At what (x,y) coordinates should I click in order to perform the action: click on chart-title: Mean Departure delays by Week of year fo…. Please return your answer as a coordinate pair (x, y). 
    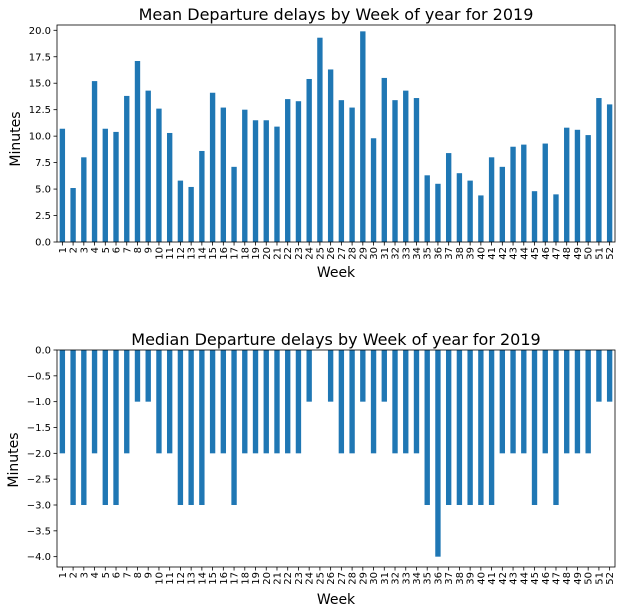
    Looking at the image, I should click on (336, 14).